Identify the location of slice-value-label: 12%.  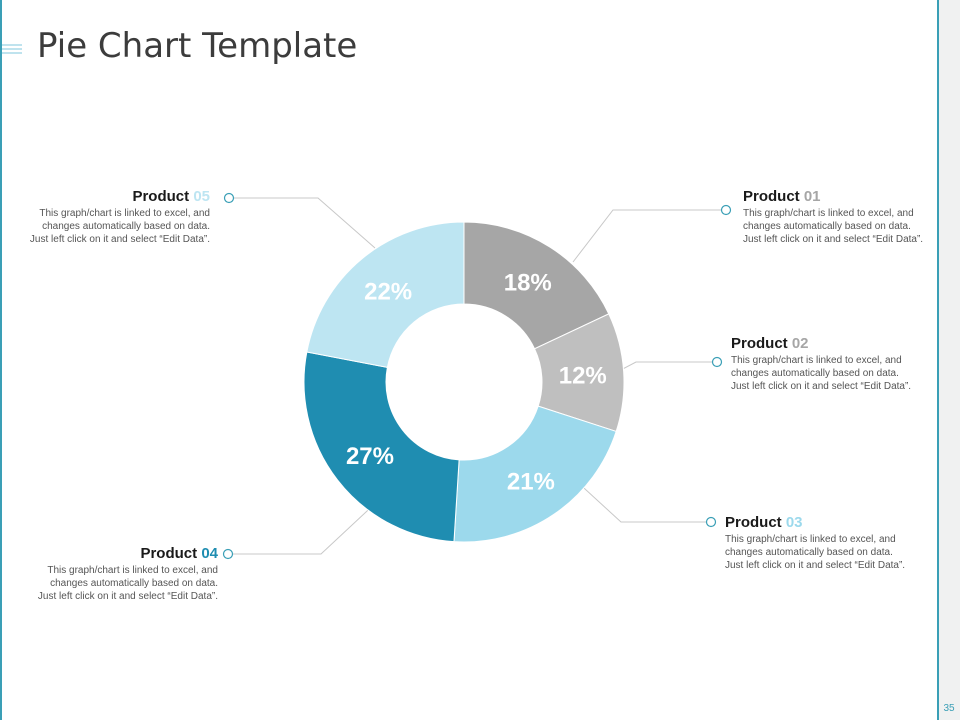
(583, 376).